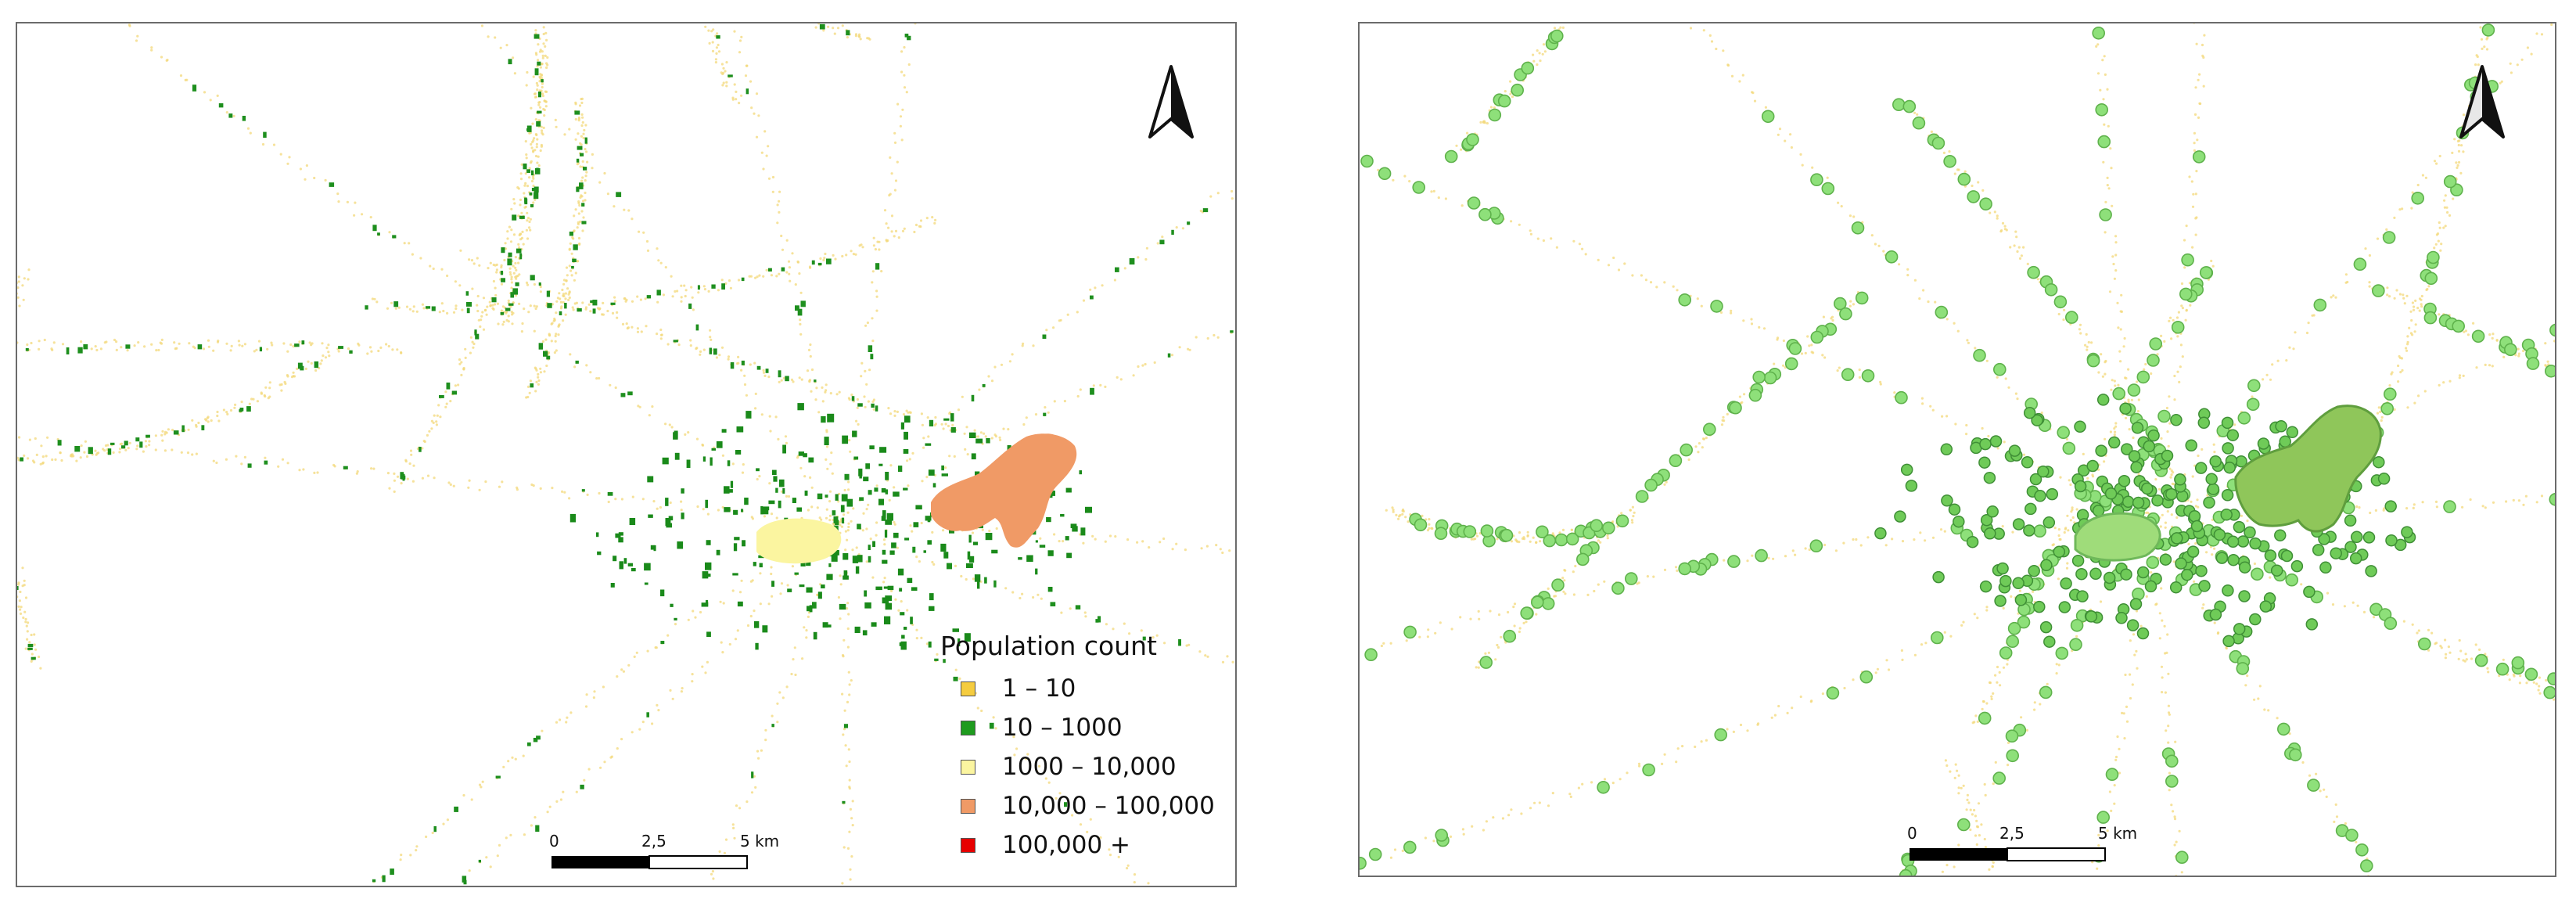 The image size is (2576, 899). What do you see at coordinates (1108, 806) in the screenshot?
I see `legend-label: 10,000 – 100,000` at bounding box center [1108, 806].